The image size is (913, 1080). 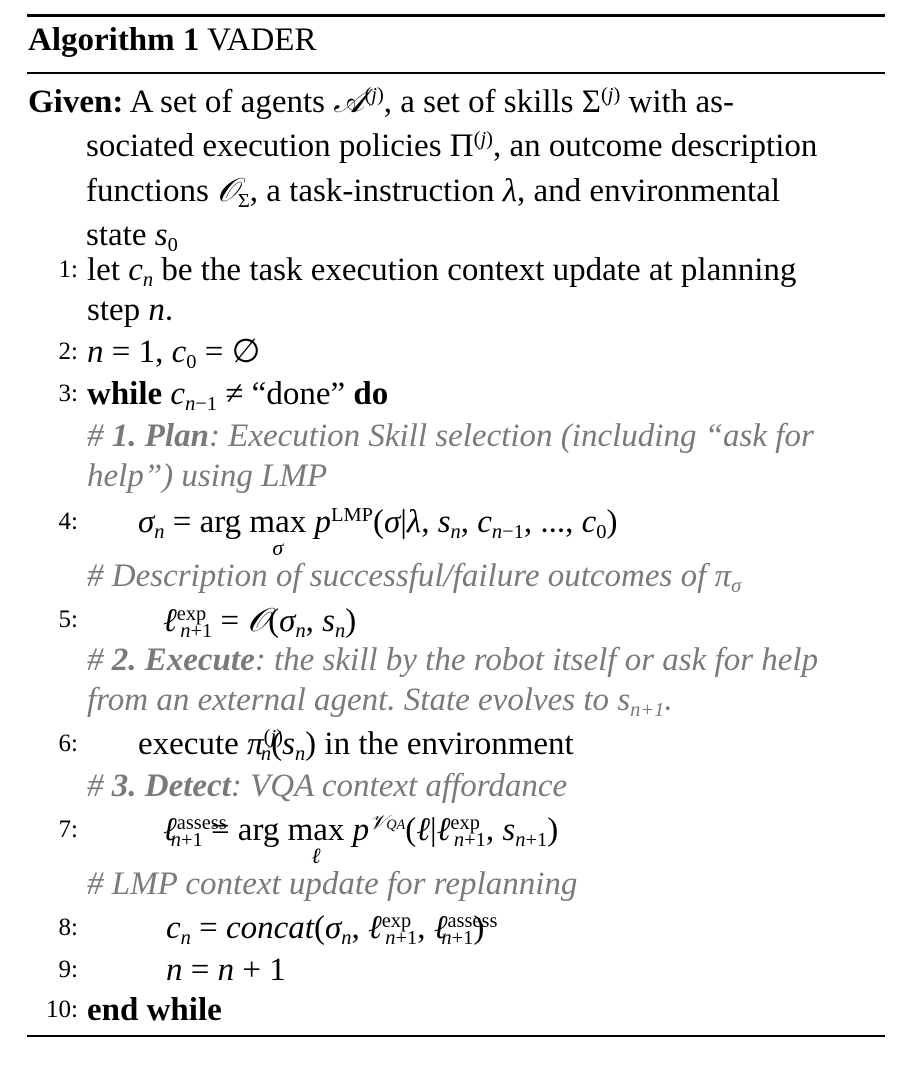 I want to click on line-number: 4:, so click(x=68, y=521).